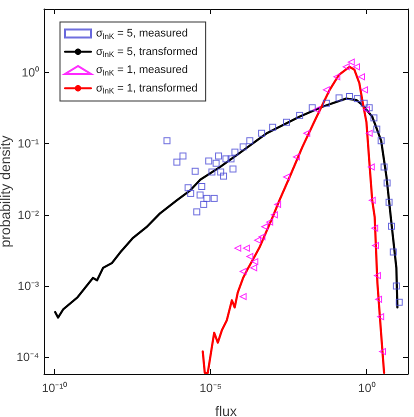 The width and height of the screenshot is (414, 417). I want to click on y-tick-label: 10⁰, so click(30, 72).